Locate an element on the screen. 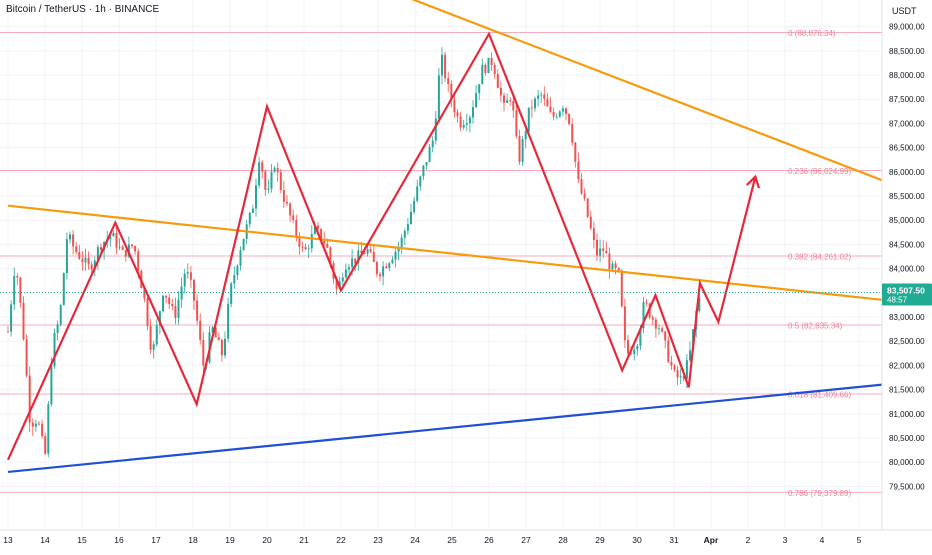 The image size is (932, 555). price-tick-label: 80,000.00 is located at coordinates (907, 462).